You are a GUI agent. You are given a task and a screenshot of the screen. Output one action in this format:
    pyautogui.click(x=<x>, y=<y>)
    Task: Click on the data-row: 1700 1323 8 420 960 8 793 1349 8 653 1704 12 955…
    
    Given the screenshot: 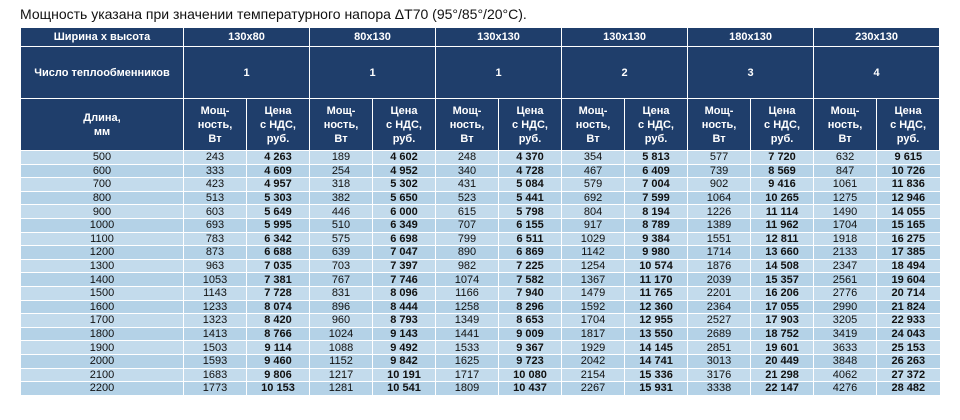 What is the action you would take?
    pyautogui.click(x=480, y=320)
    